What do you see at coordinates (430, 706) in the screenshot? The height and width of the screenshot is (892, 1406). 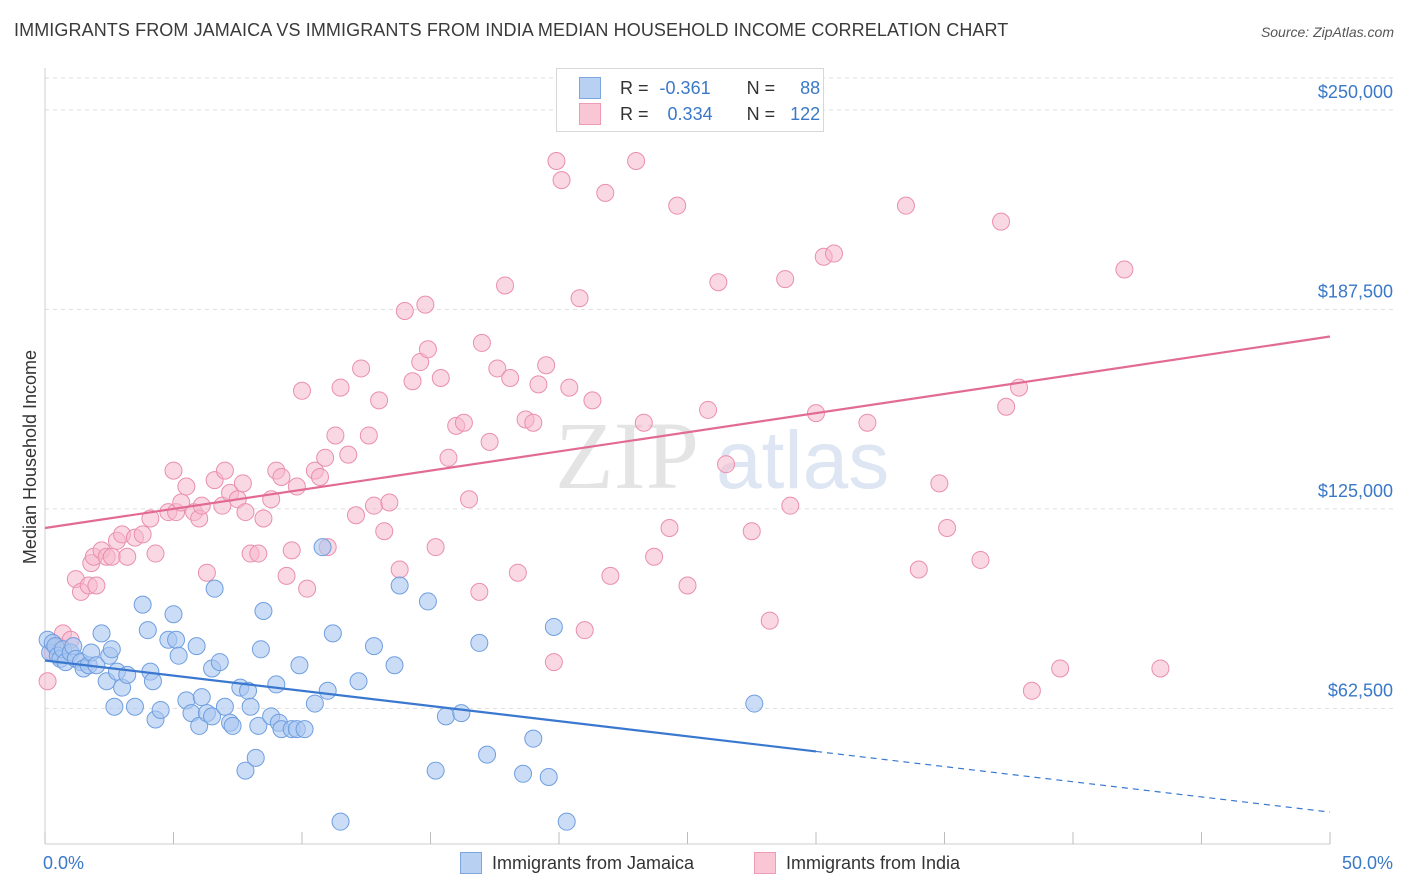 I see `jamaica-trendline` at bounding box center [430, 706].